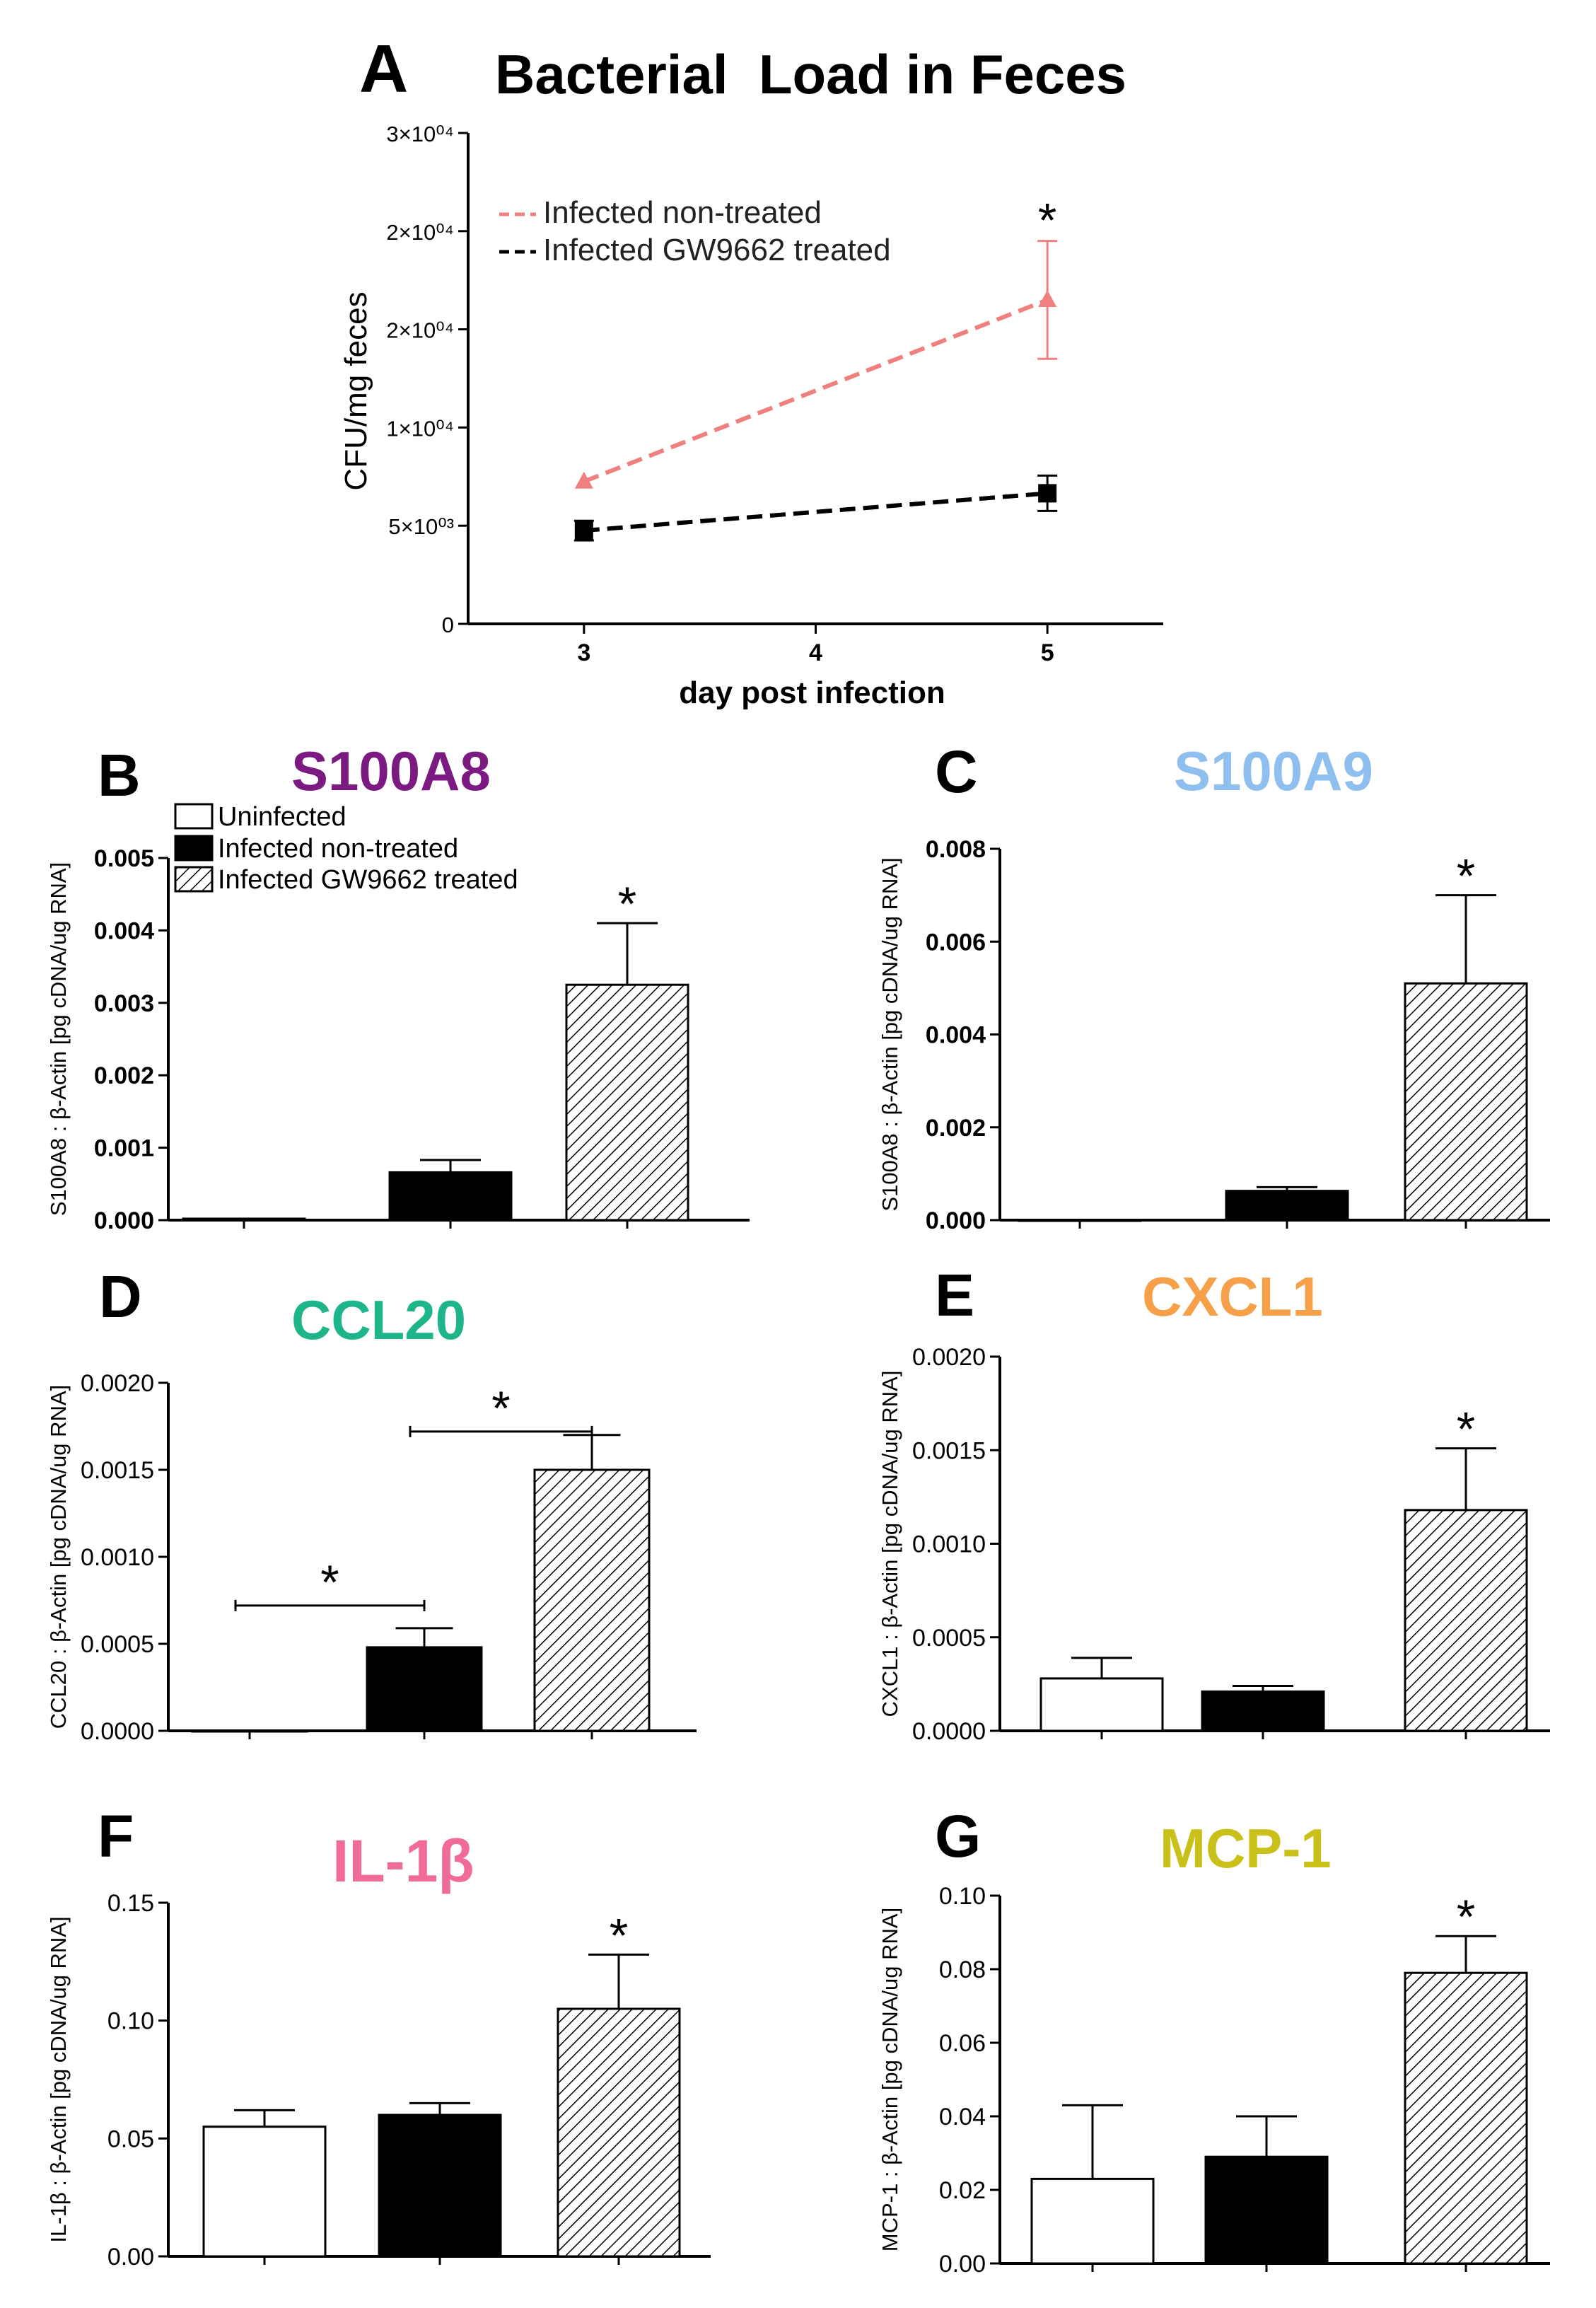  What do you see at coordinates (420, 134) in the screenshot?
I see `y-tick-label-a: 3×10⁰⁴` at bounding box center [420, 134].